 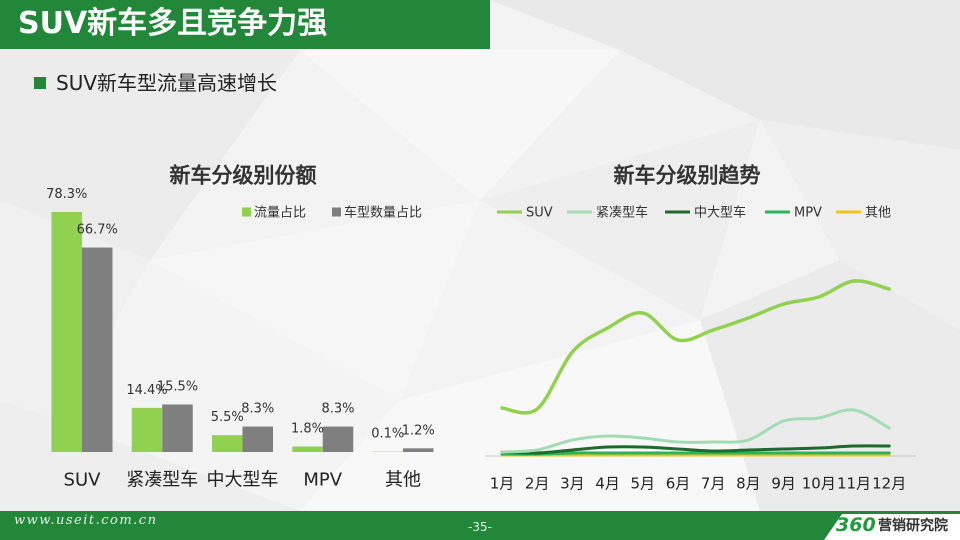 What do you see at coordinates (387, 434) in the screenshot?
I see `data-label: 0.1%` at bounding box center [387, 434].